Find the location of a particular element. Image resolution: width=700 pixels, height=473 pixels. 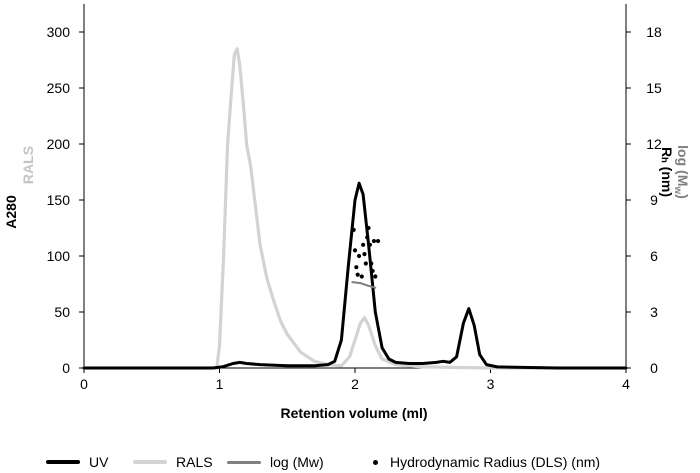

y-left-axis-titles-rals: RALS is located at coordinates (28, 165).